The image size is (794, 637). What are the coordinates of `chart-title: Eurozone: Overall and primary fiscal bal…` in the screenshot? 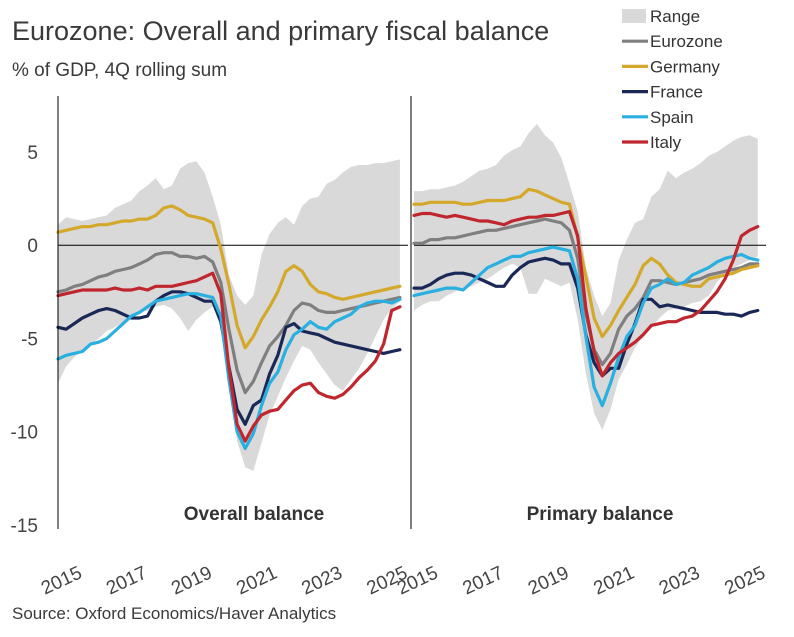 It's located at (281, 31).